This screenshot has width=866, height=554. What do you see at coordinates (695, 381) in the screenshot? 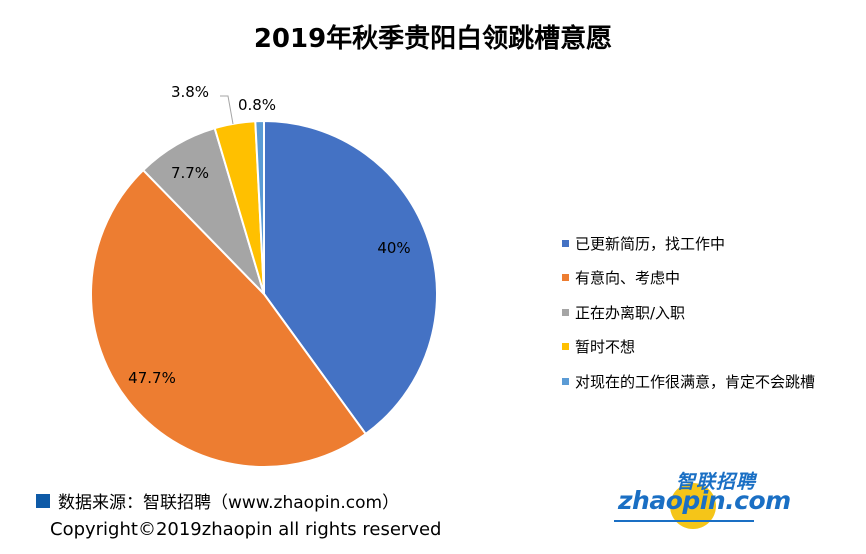
I see `legend-label-4: 对现在的工作很满意，肯定不会跳槽` at bounding box center [695, 381].